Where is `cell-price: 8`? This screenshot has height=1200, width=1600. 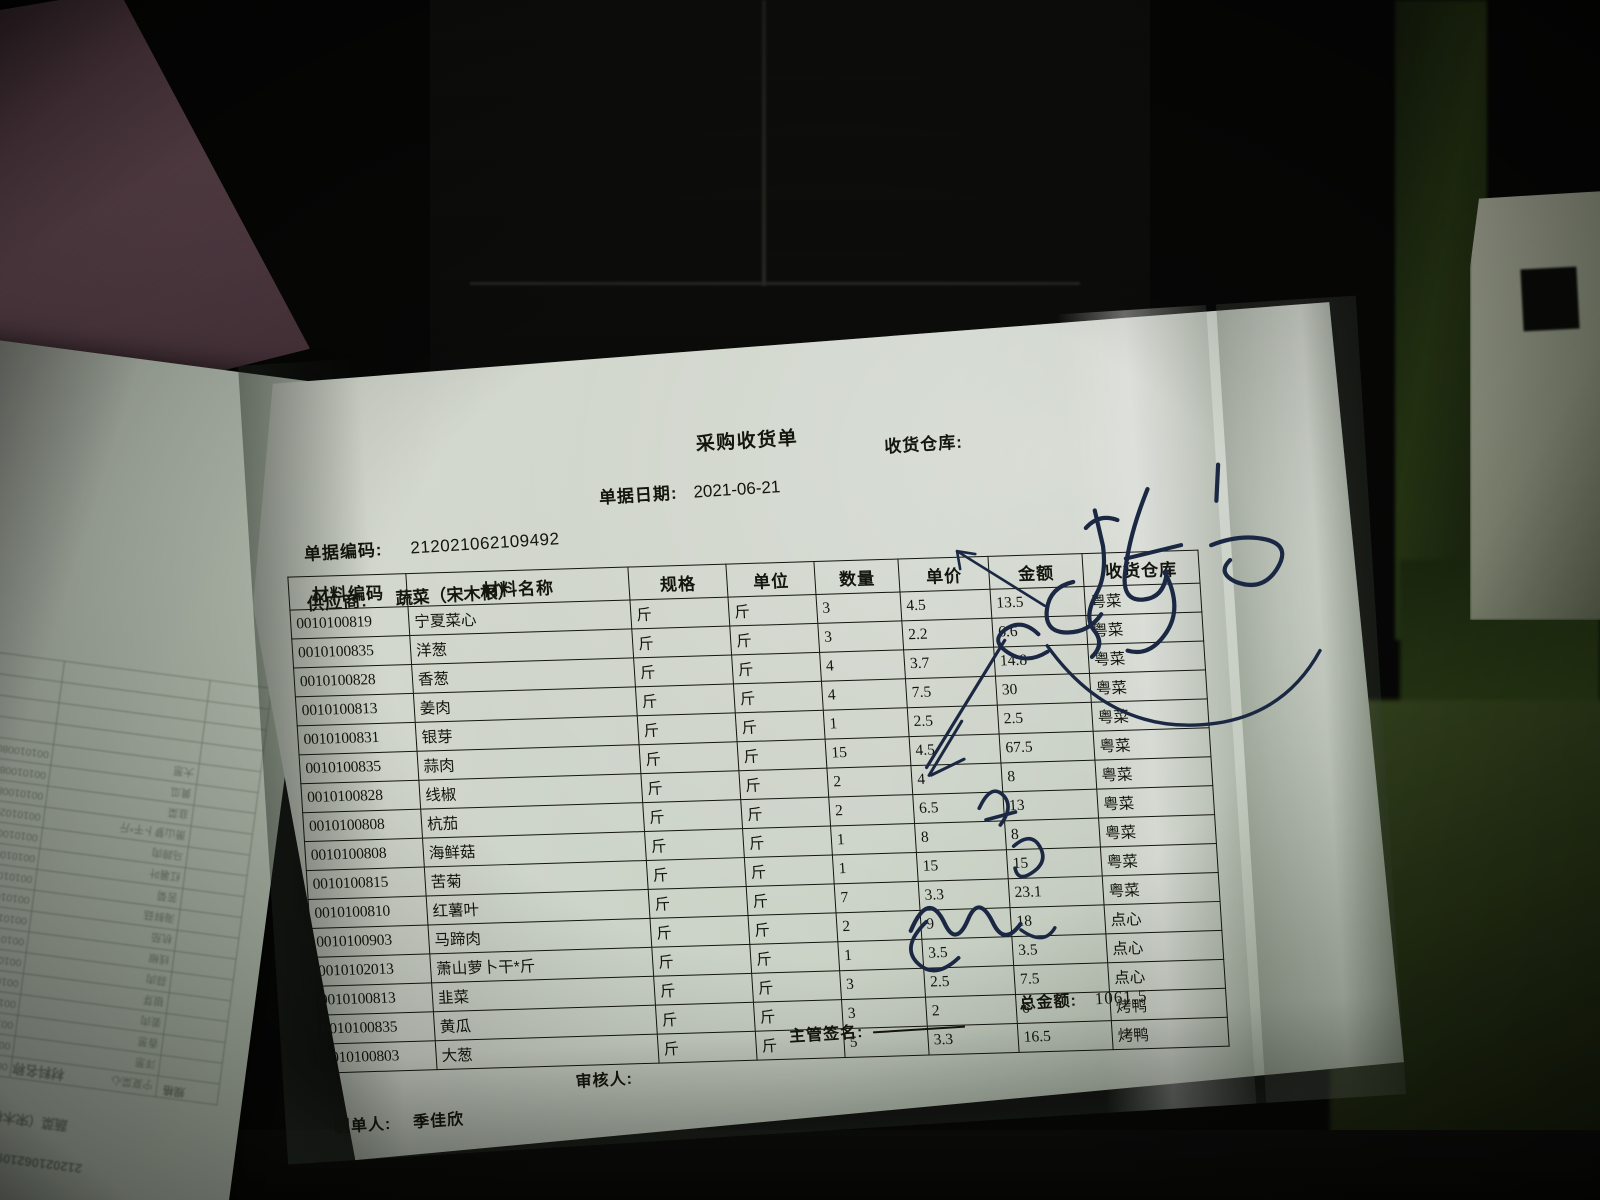
cell-price: 8 is located at coordinates (960, 836).